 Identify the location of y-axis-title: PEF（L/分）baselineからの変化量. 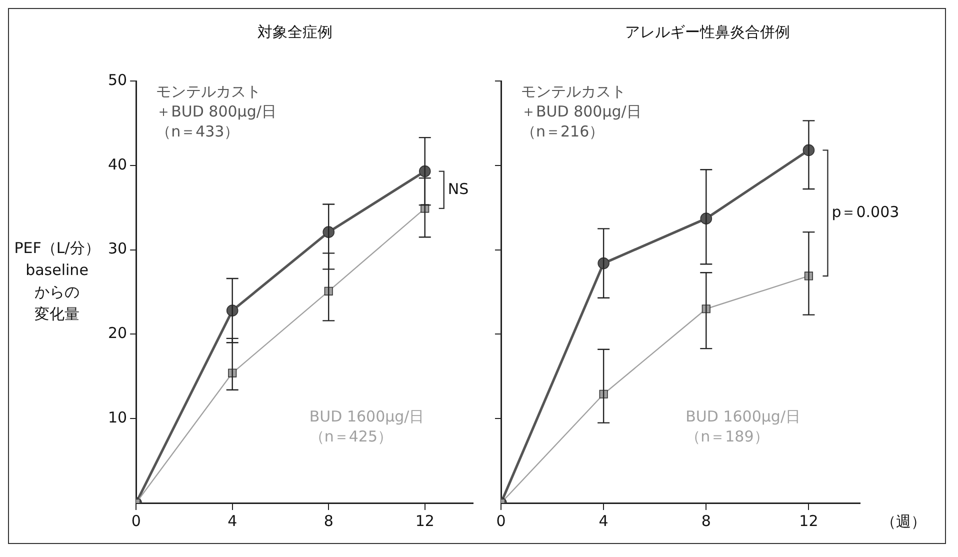
(57, 280).